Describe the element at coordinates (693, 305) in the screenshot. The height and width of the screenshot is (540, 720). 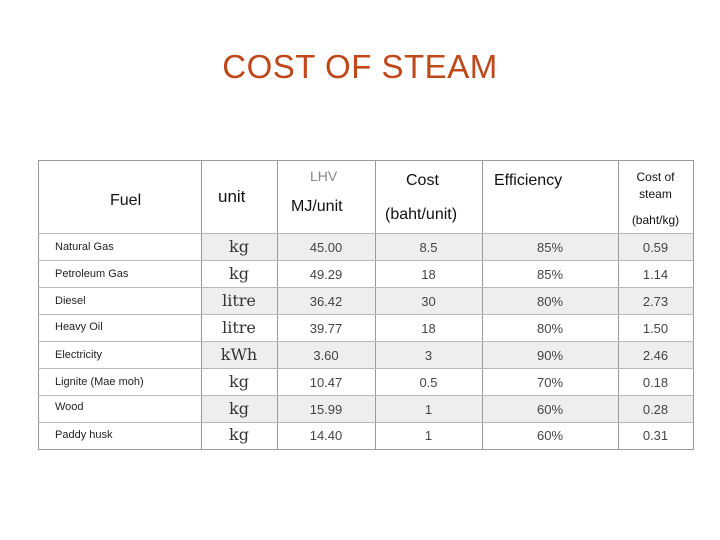
I see `table-border-right` at that location.